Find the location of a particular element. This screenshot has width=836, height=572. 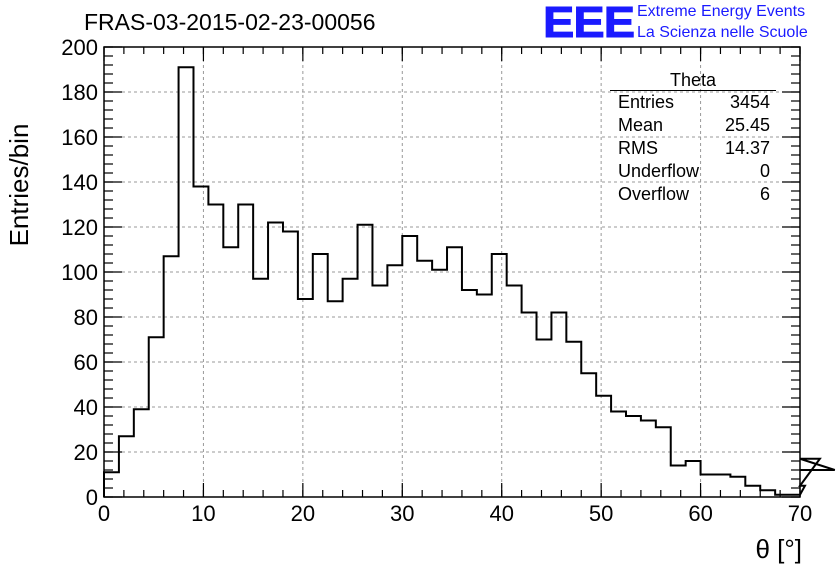

stats-row-rms: RMS 14.37 is located at coordinates (693, 148).